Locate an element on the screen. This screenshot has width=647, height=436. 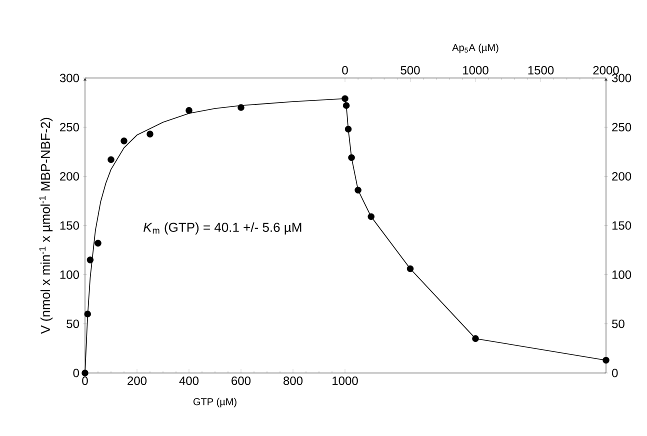
x-tick-label: 800 is located at coordinates (293, 381).